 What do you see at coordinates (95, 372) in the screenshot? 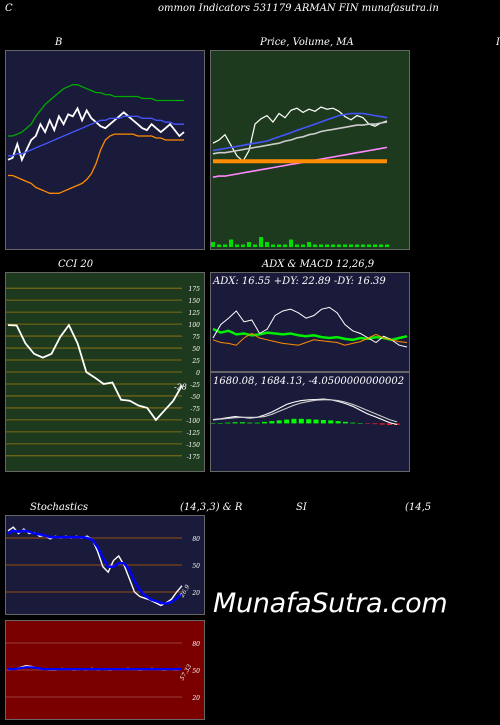
I see `series-cci` at bounding box center [95, 372].